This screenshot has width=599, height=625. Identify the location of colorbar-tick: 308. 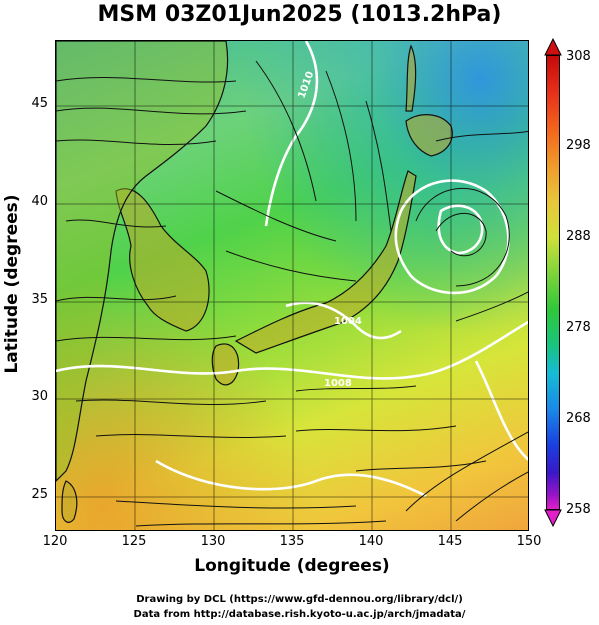
(578, 56).